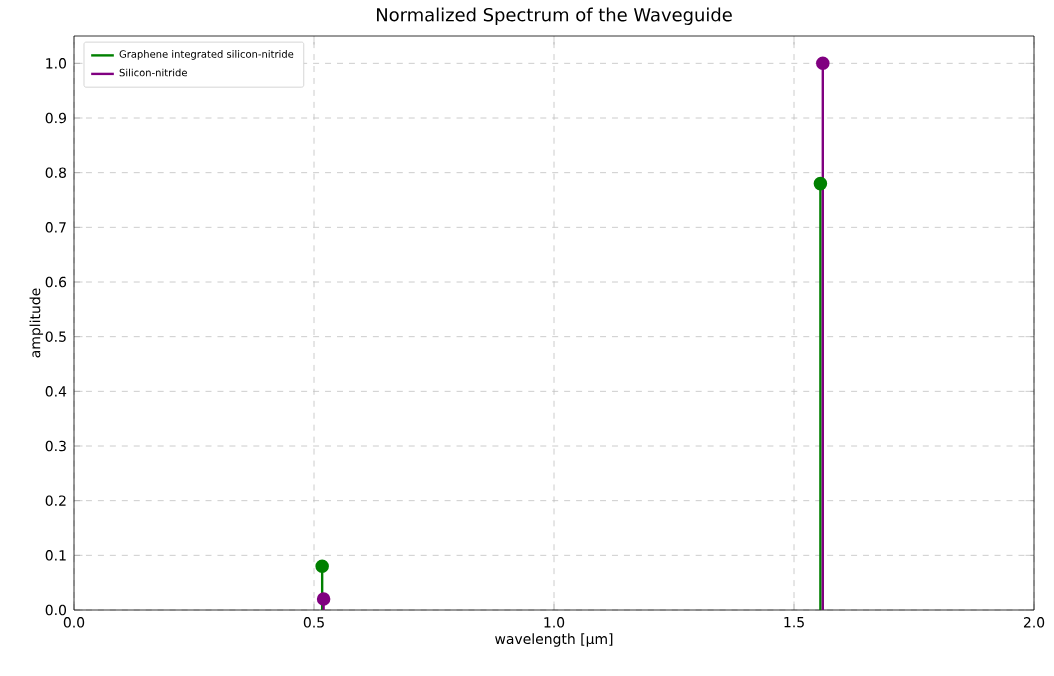  What do you see at coordinates (554, 16) in the screenshot?
I see `chart-title: Normalized Spectrum of the Waveguide` at bounding box center [554, 16].